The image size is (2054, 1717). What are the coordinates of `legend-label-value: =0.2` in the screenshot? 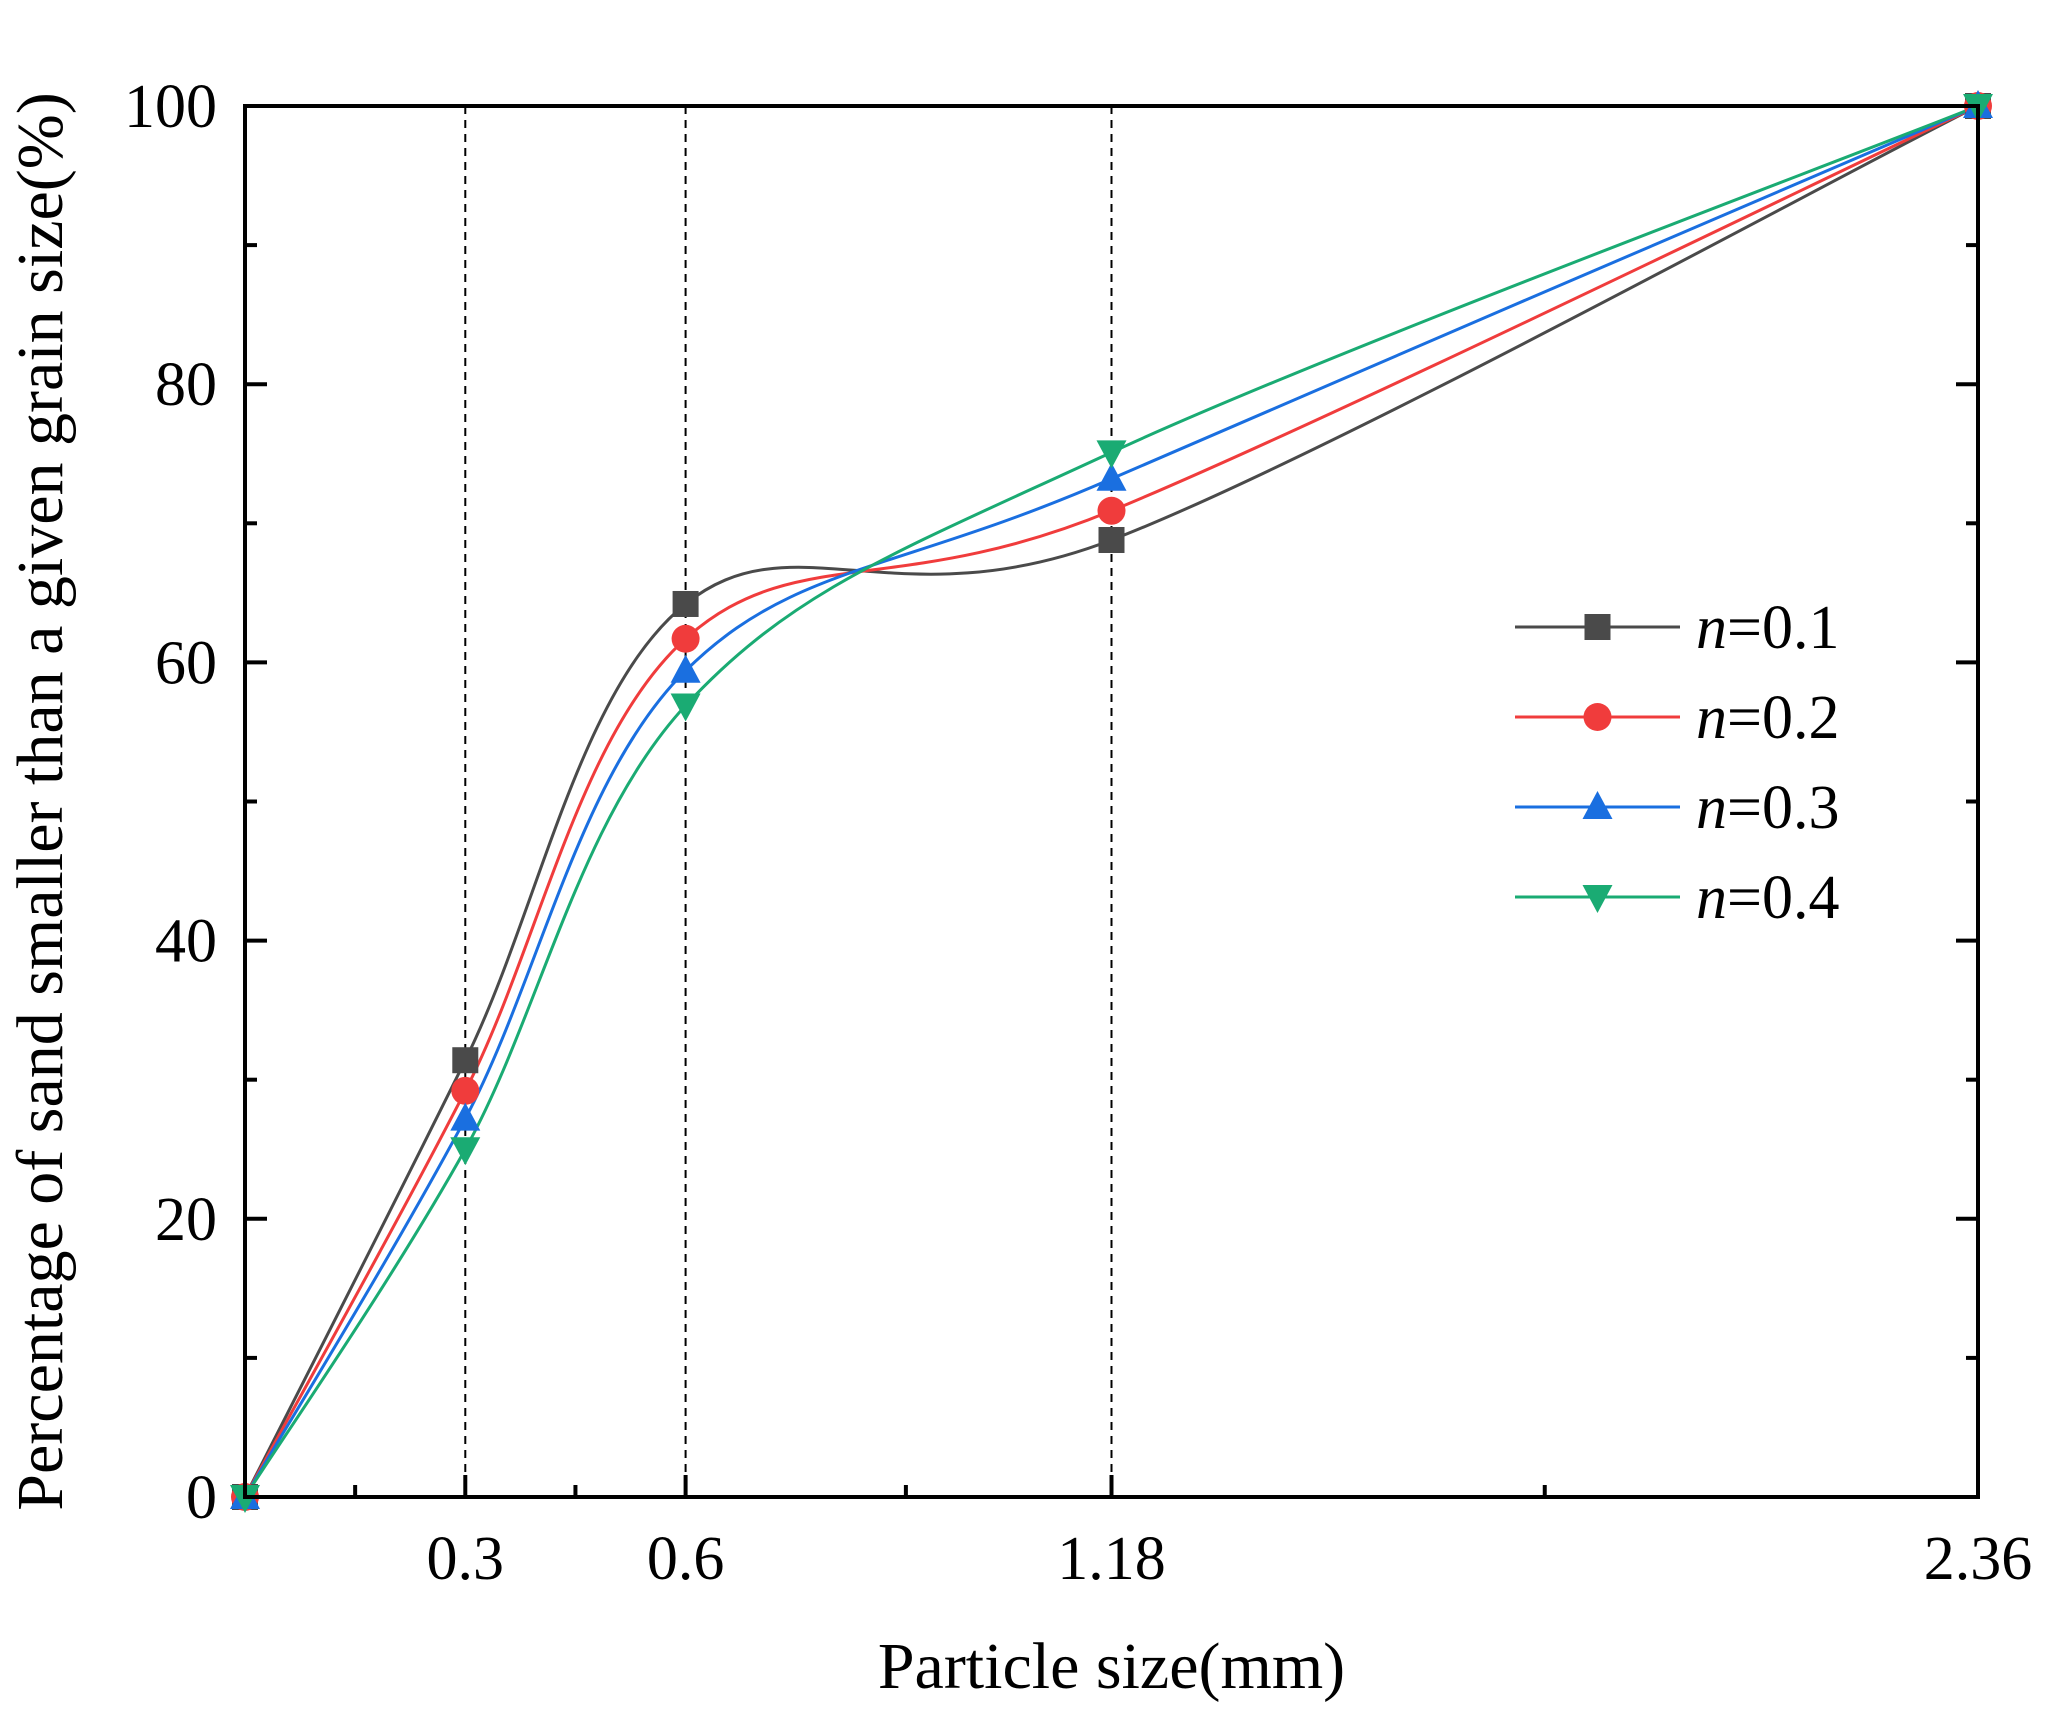 It's located at (1783, 718).